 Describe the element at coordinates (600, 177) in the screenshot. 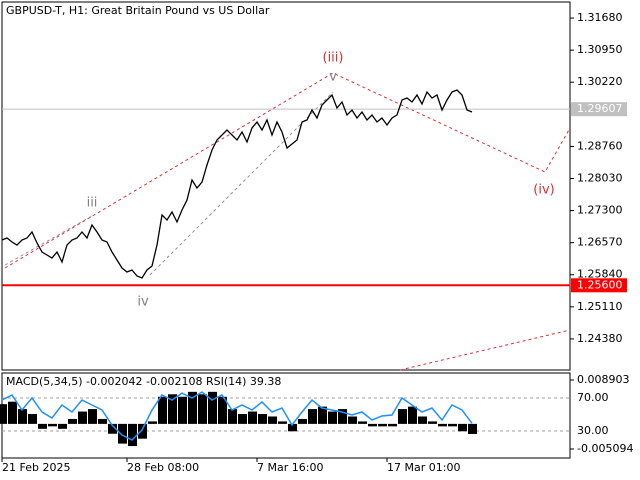

I see `y-tick-label: 1.28030` at that location.